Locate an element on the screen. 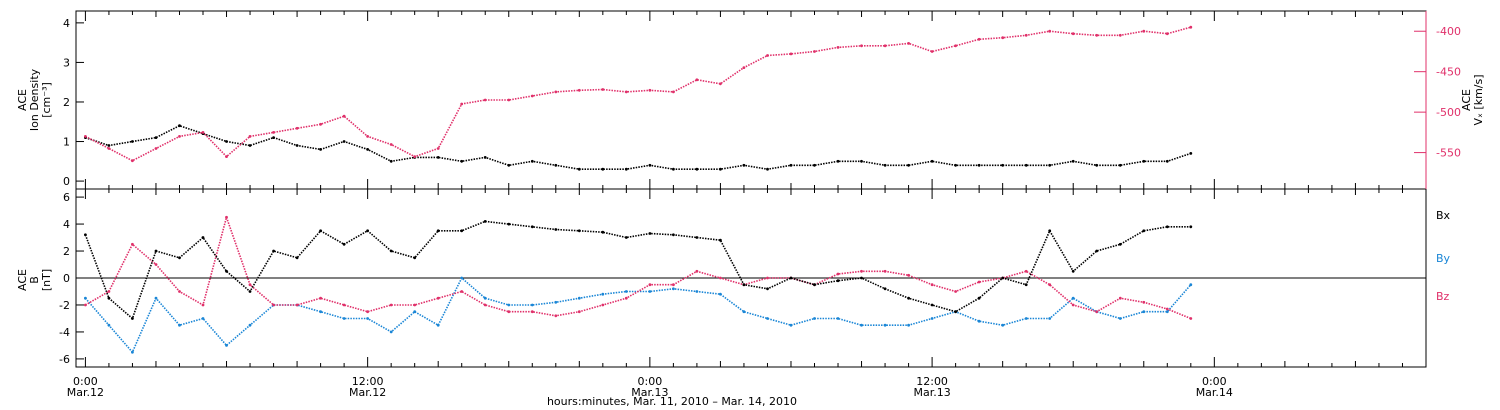  right-ytick-label: -550 is located at coordinates (1448, 153).